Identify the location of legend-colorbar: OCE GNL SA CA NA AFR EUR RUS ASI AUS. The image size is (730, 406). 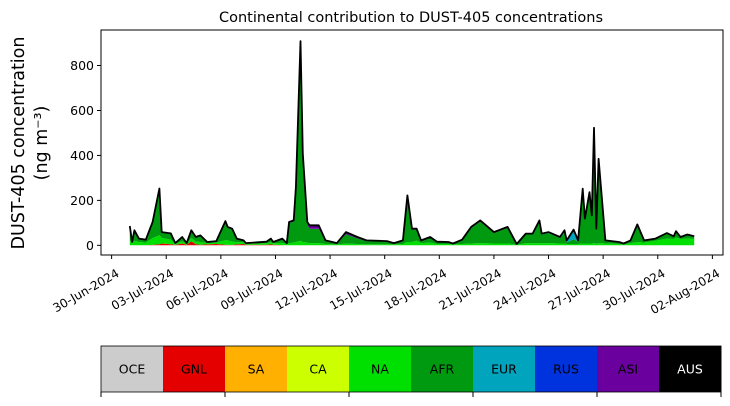
(411, 371).